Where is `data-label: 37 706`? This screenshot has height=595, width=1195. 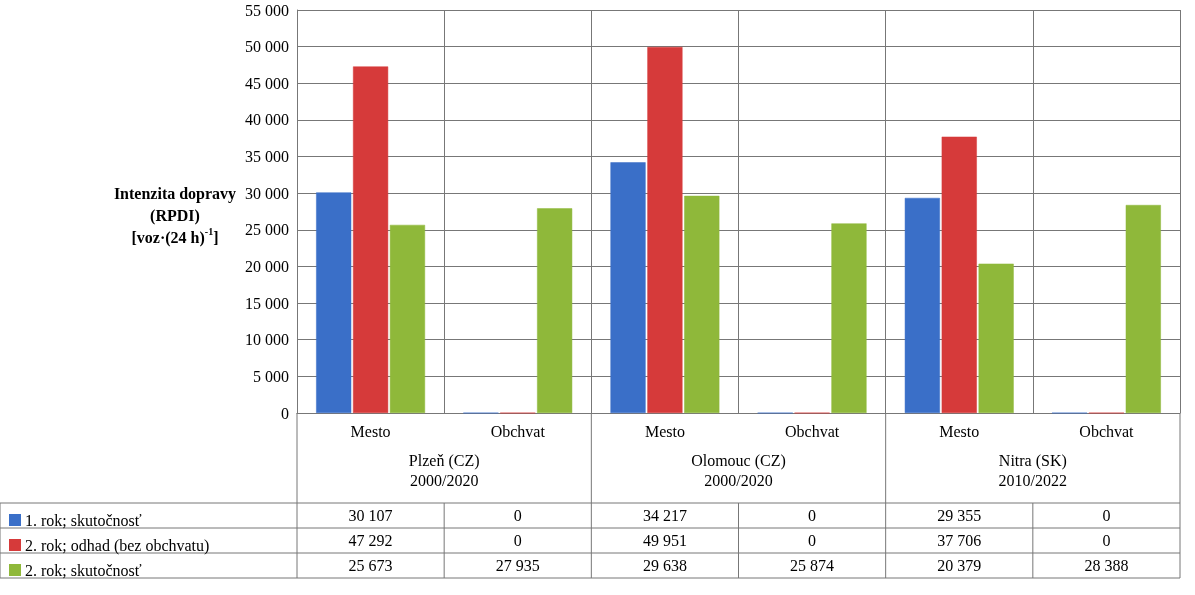
data-label: 37 706 is located at coordinates (959, 540).